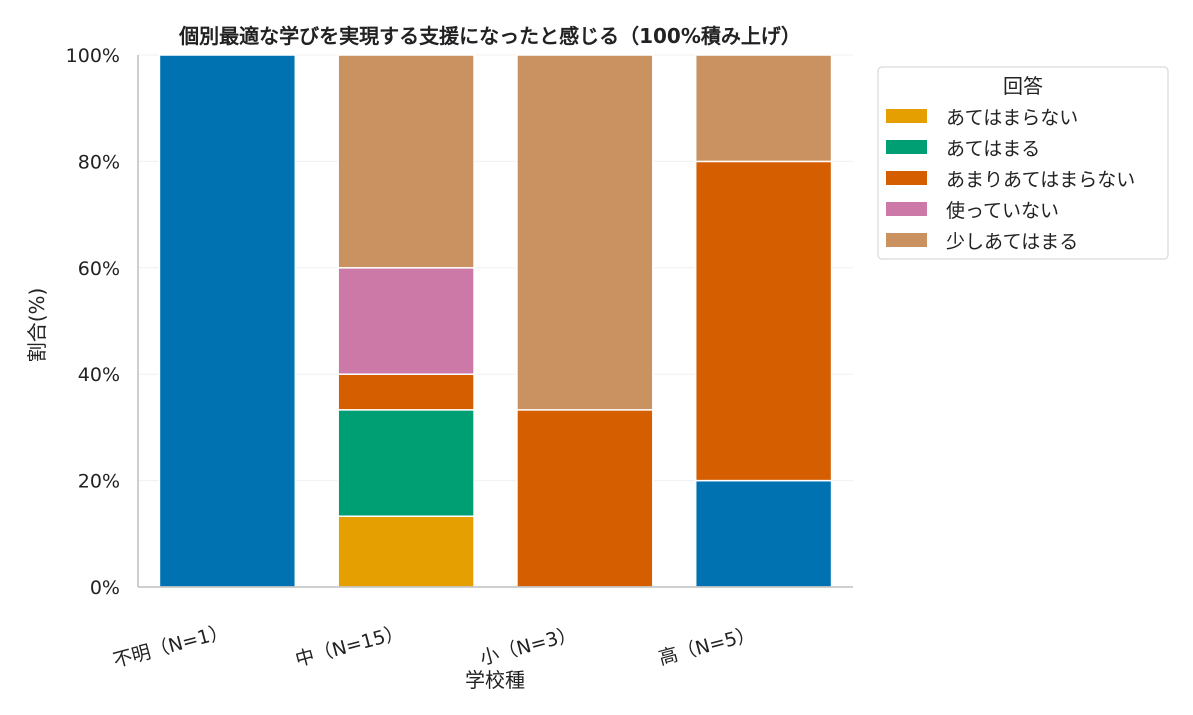 The image size is (1193, 715). Describe the element at coordinates (99, 269) in the screenshot. I see `y-tick-label: 60%` at that location.